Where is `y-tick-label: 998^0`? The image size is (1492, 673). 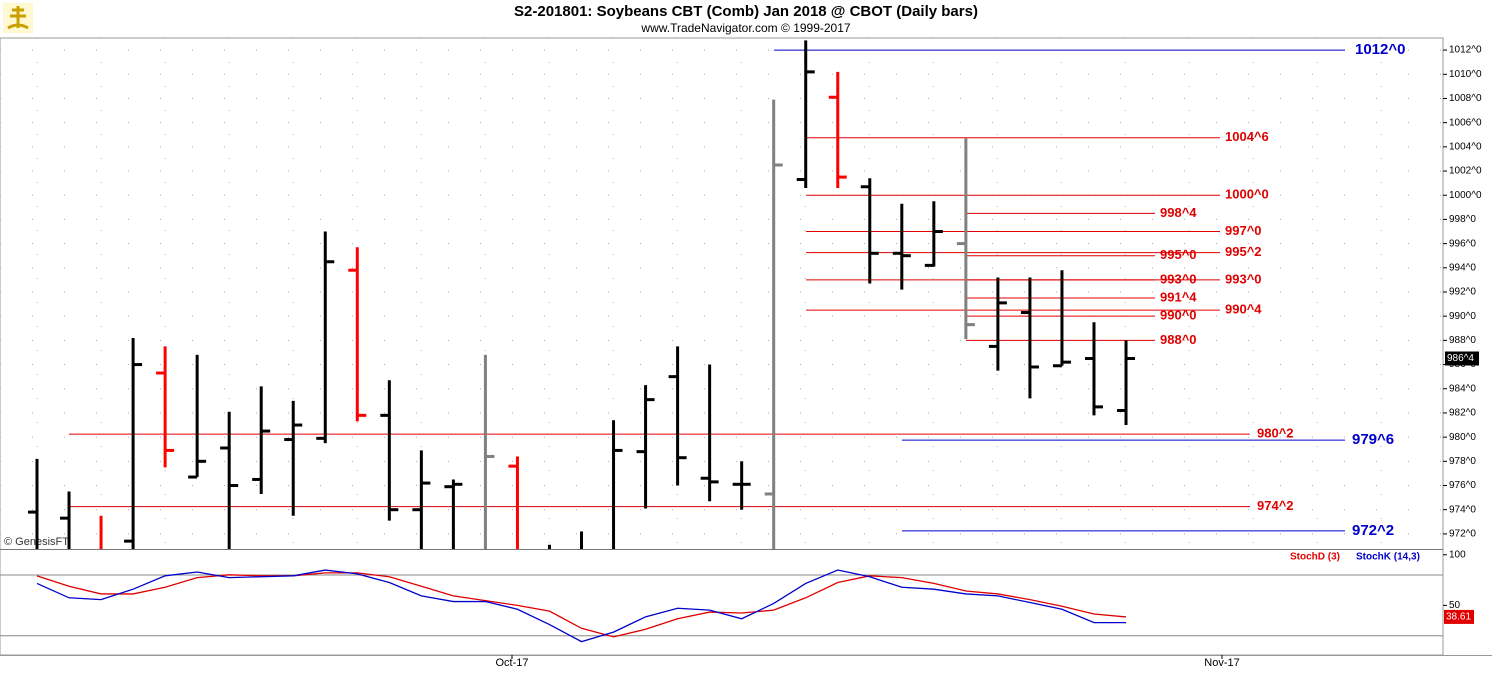 y-tick-label: 998^0 is located at coordinates (1462, 219).